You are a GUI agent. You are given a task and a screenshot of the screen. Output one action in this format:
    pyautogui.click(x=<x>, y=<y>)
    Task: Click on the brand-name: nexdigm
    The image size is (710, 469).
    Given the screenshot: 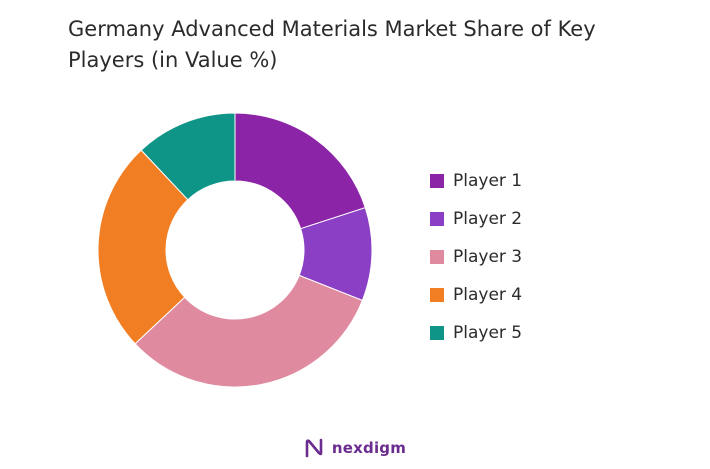 What is the action you would take?
    pyautogui.click(x=369, y=448)
    